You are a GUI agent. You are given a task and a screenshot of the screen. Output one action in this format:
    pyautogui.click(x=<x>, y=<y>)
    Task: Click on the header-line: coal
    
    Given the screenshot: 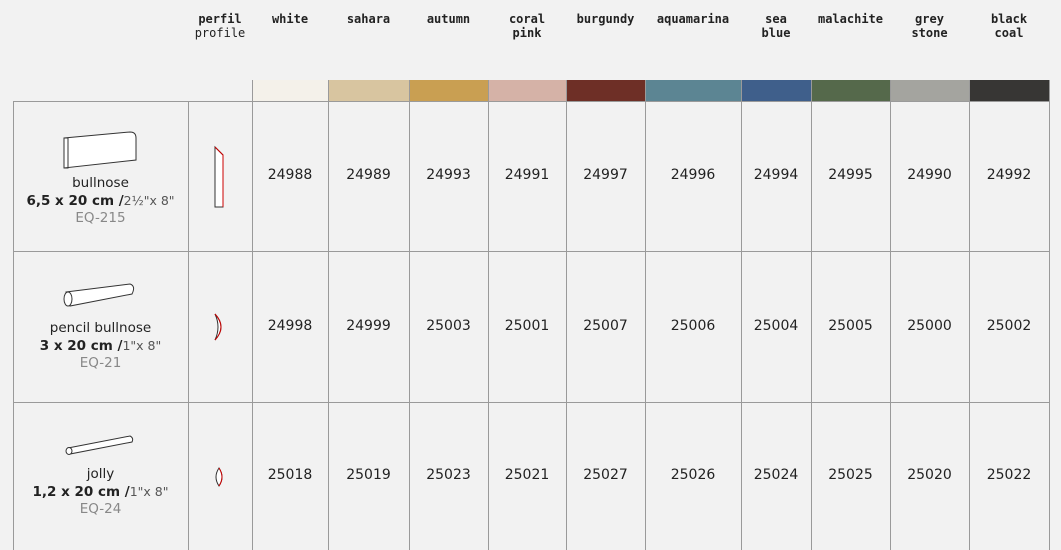 What is the action you would take?
    pyautogui.click(x=1009, y=33)
    